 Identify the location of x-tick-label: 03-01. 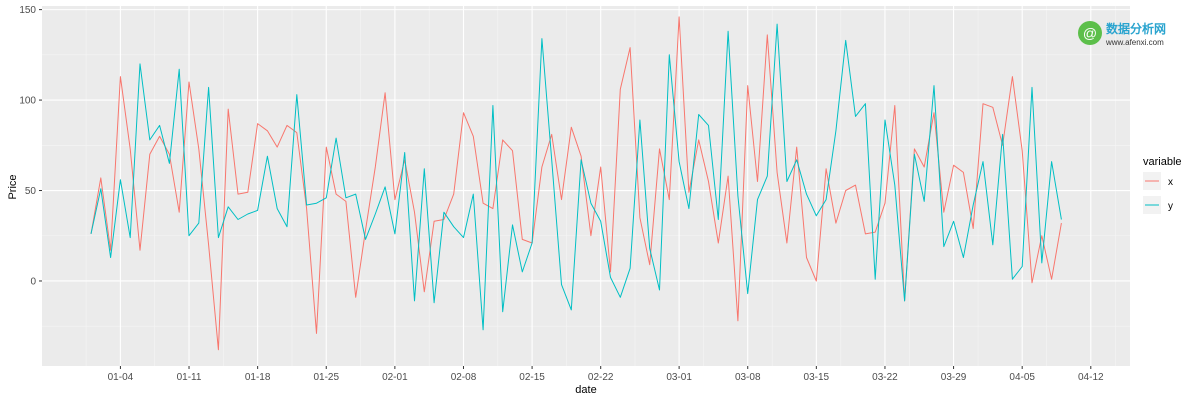
(679, 377).